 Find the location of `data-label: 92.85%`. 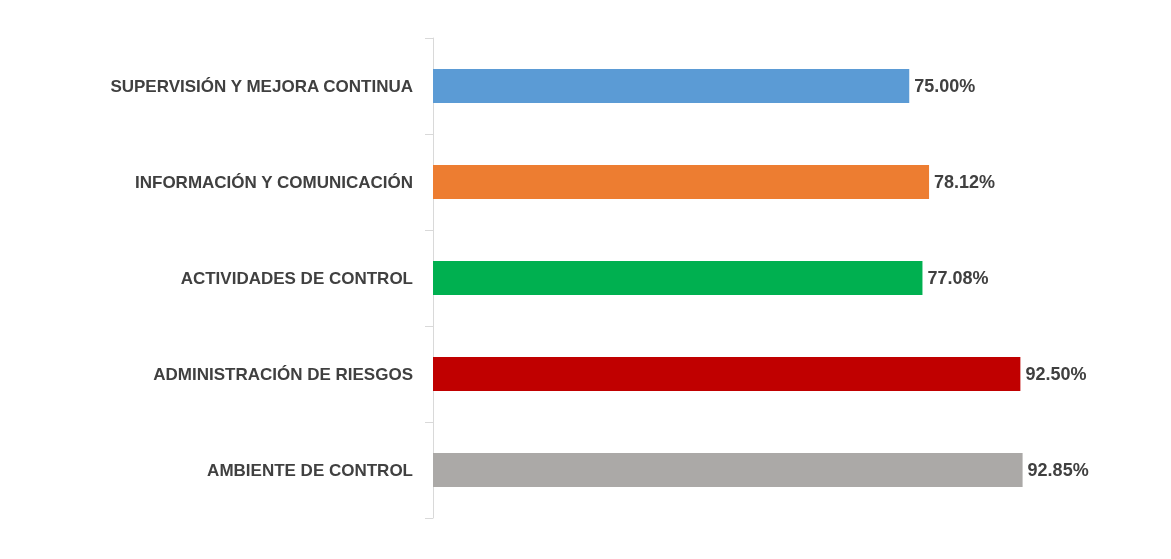

data-label: 92.85% is located at coordinates (1058, 470).